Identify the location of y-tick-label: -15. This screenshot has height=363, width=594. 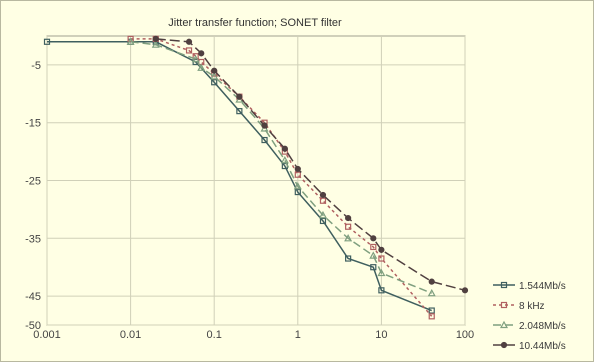
(33, 124).